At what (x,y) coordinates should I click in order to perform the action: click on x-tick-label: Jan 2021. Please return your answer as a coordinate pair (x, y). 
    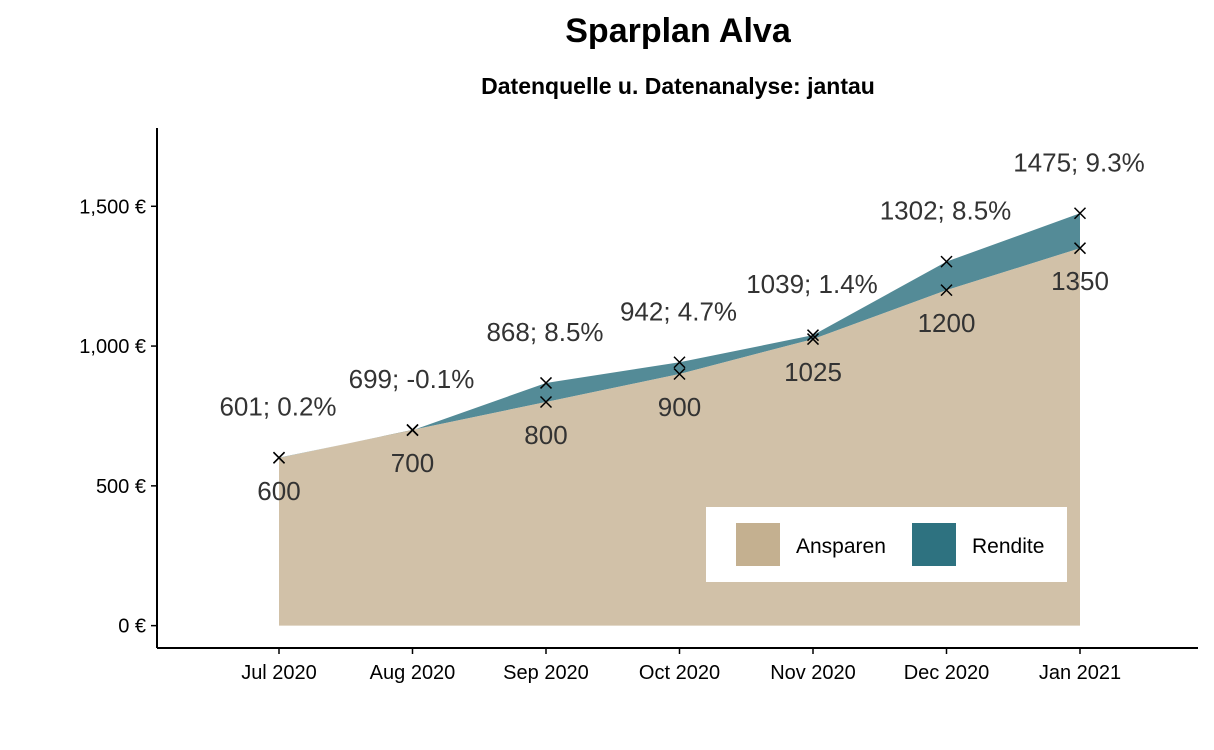
    Looking at the image, I should click on (1080, 673).